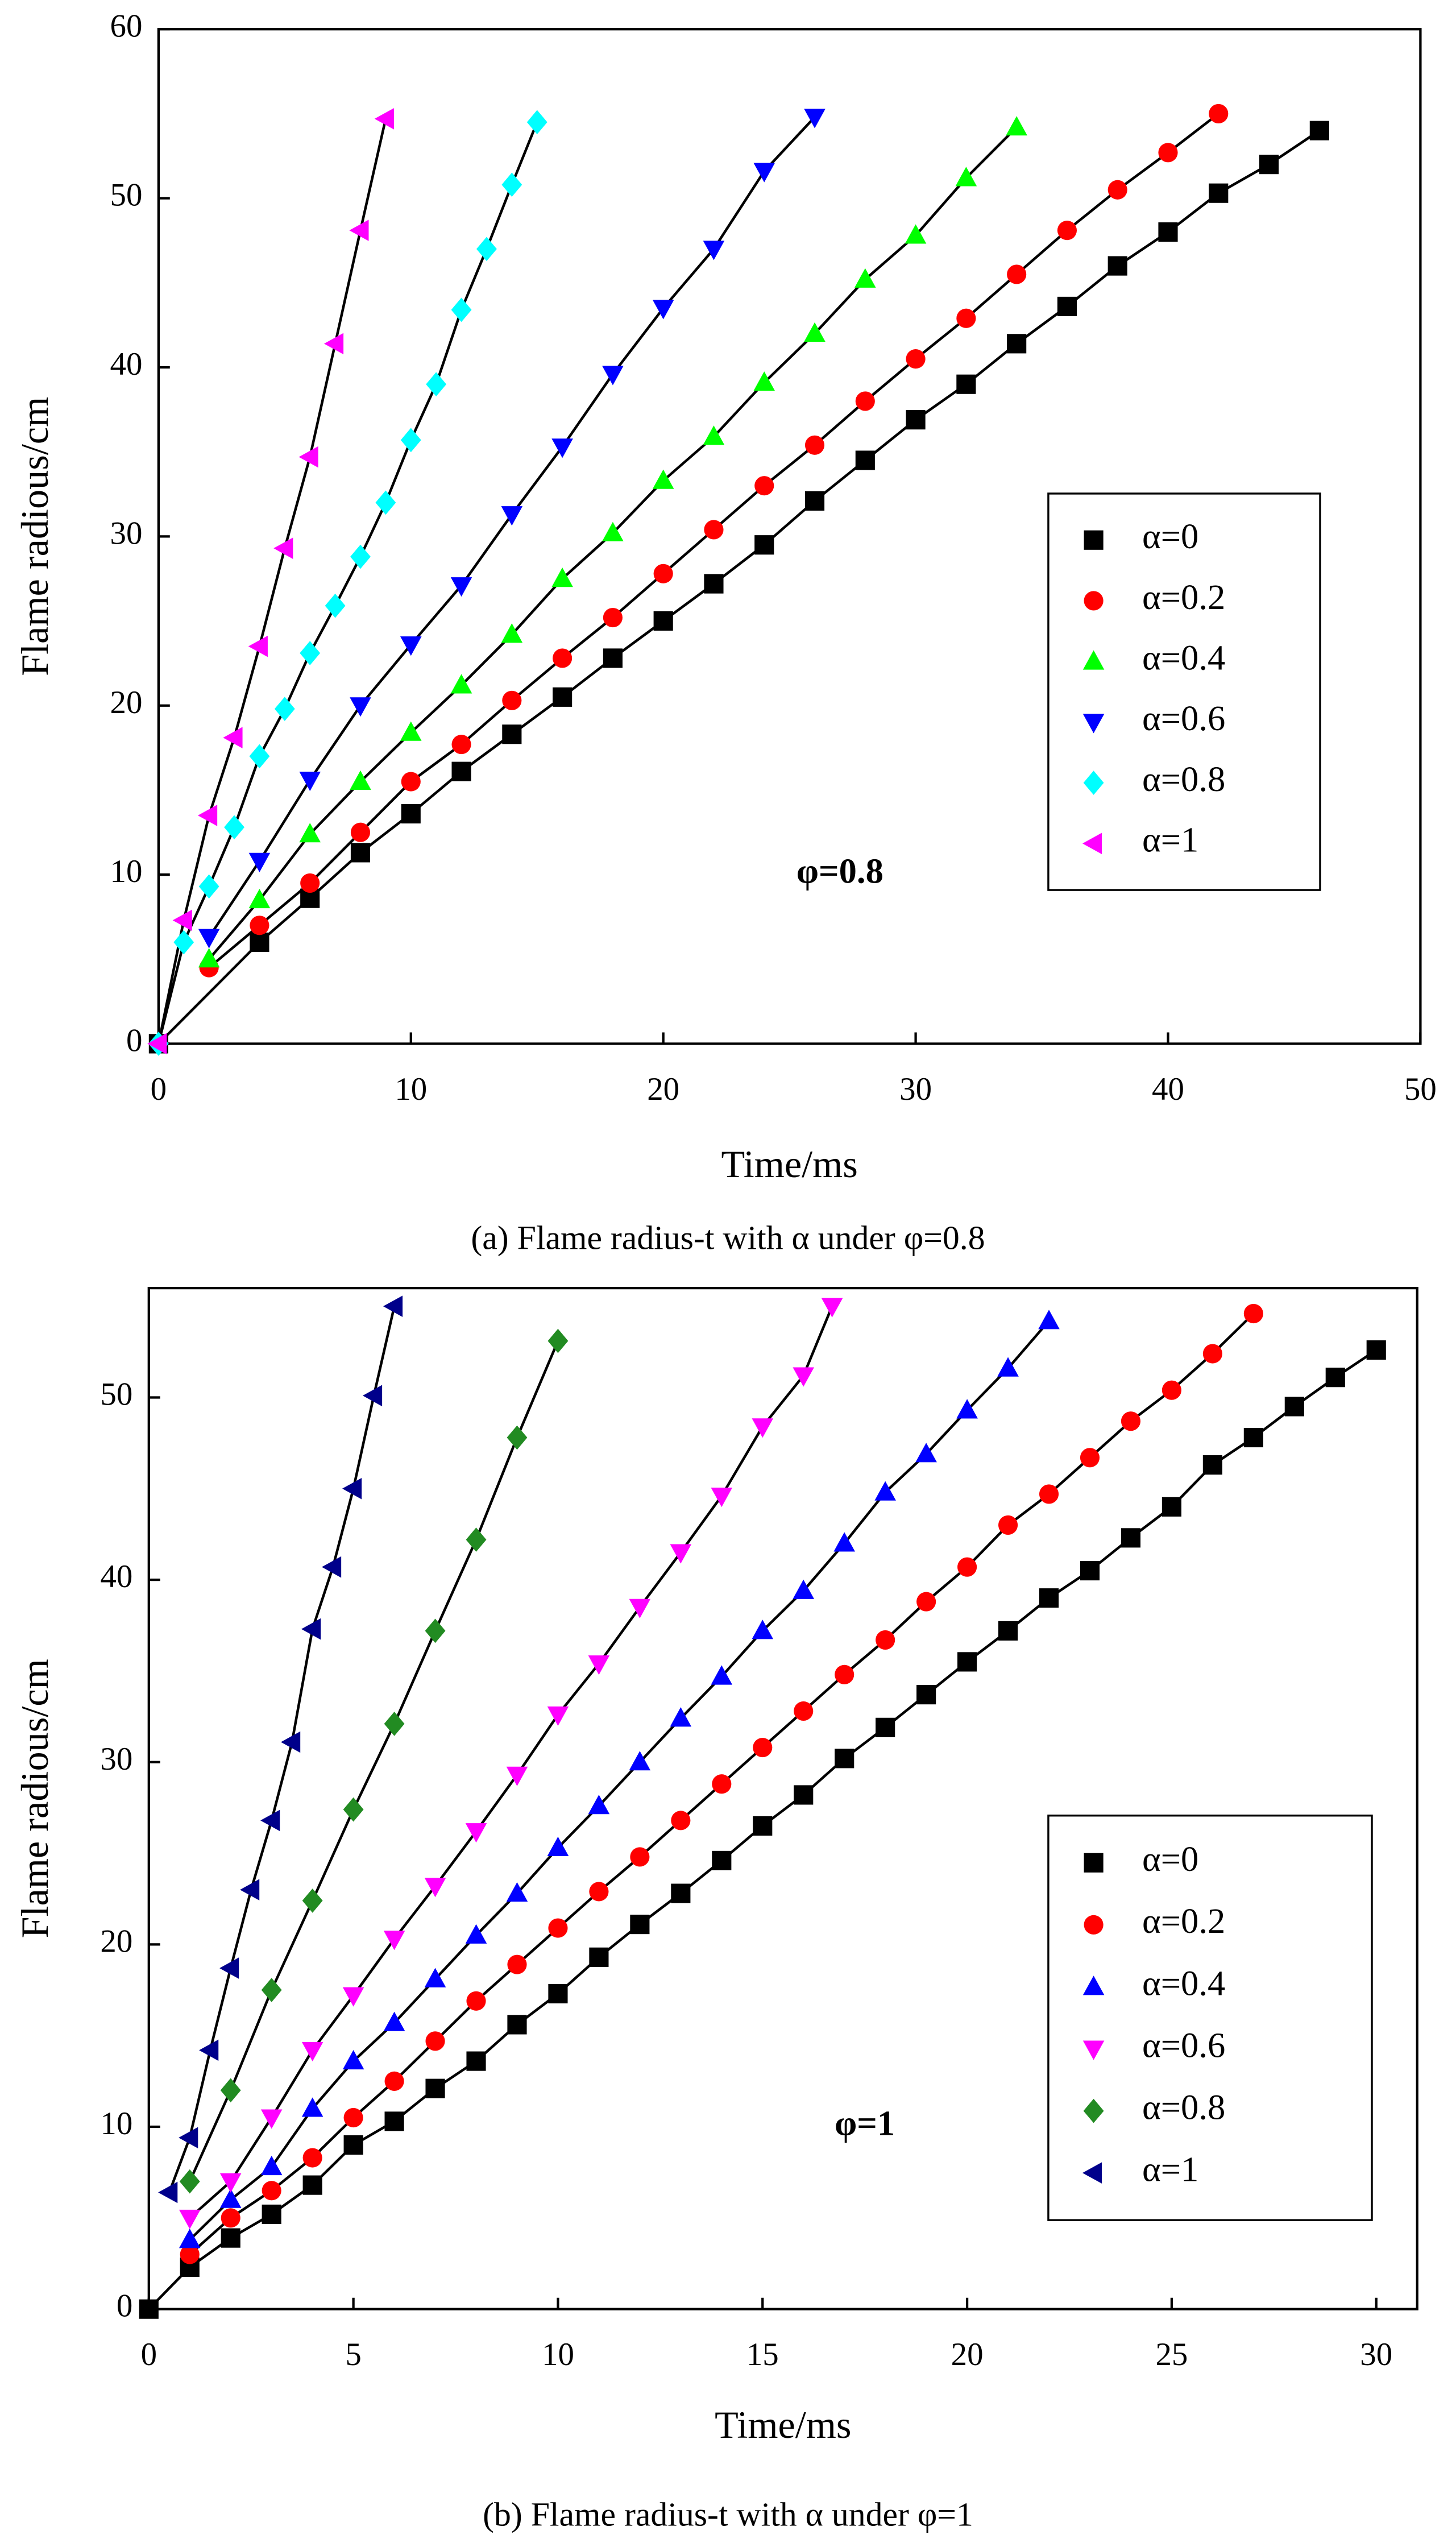 This screenshot has height=2547, width=1456. I want to click on legend-label: α=0, so click(1170, 536).